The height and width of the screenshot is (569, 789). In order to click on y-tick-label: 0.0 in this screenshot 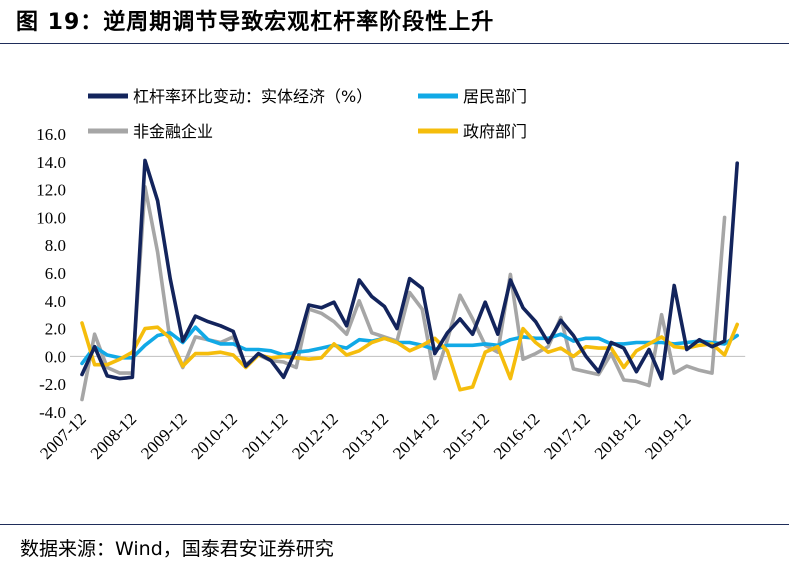, I will do `click(55, 356)`.